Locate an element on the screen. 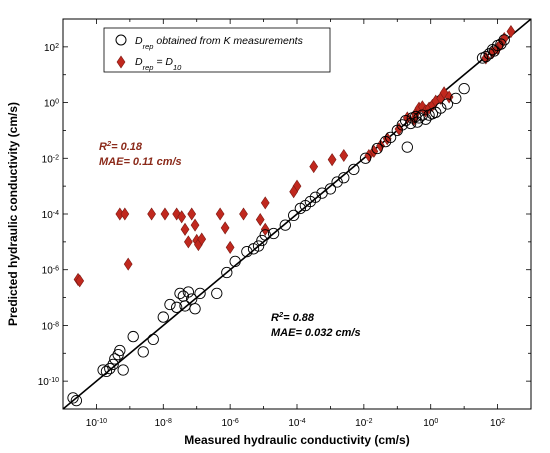  x-axis-label: Measured hydraulic conductivity (cm/s) is located at coordinates (296, 440).